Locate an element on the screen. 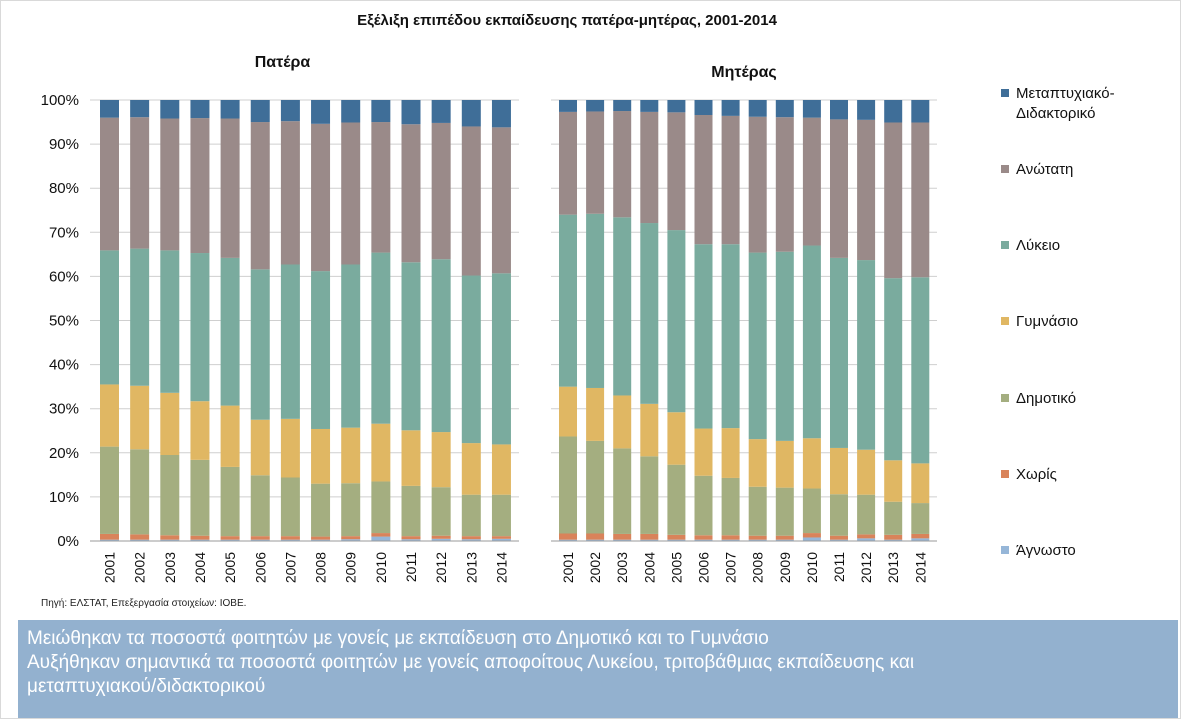 This screenshot has height=719, width=1181. x-tick-label: 2004 is located at coordinates (649, 567).